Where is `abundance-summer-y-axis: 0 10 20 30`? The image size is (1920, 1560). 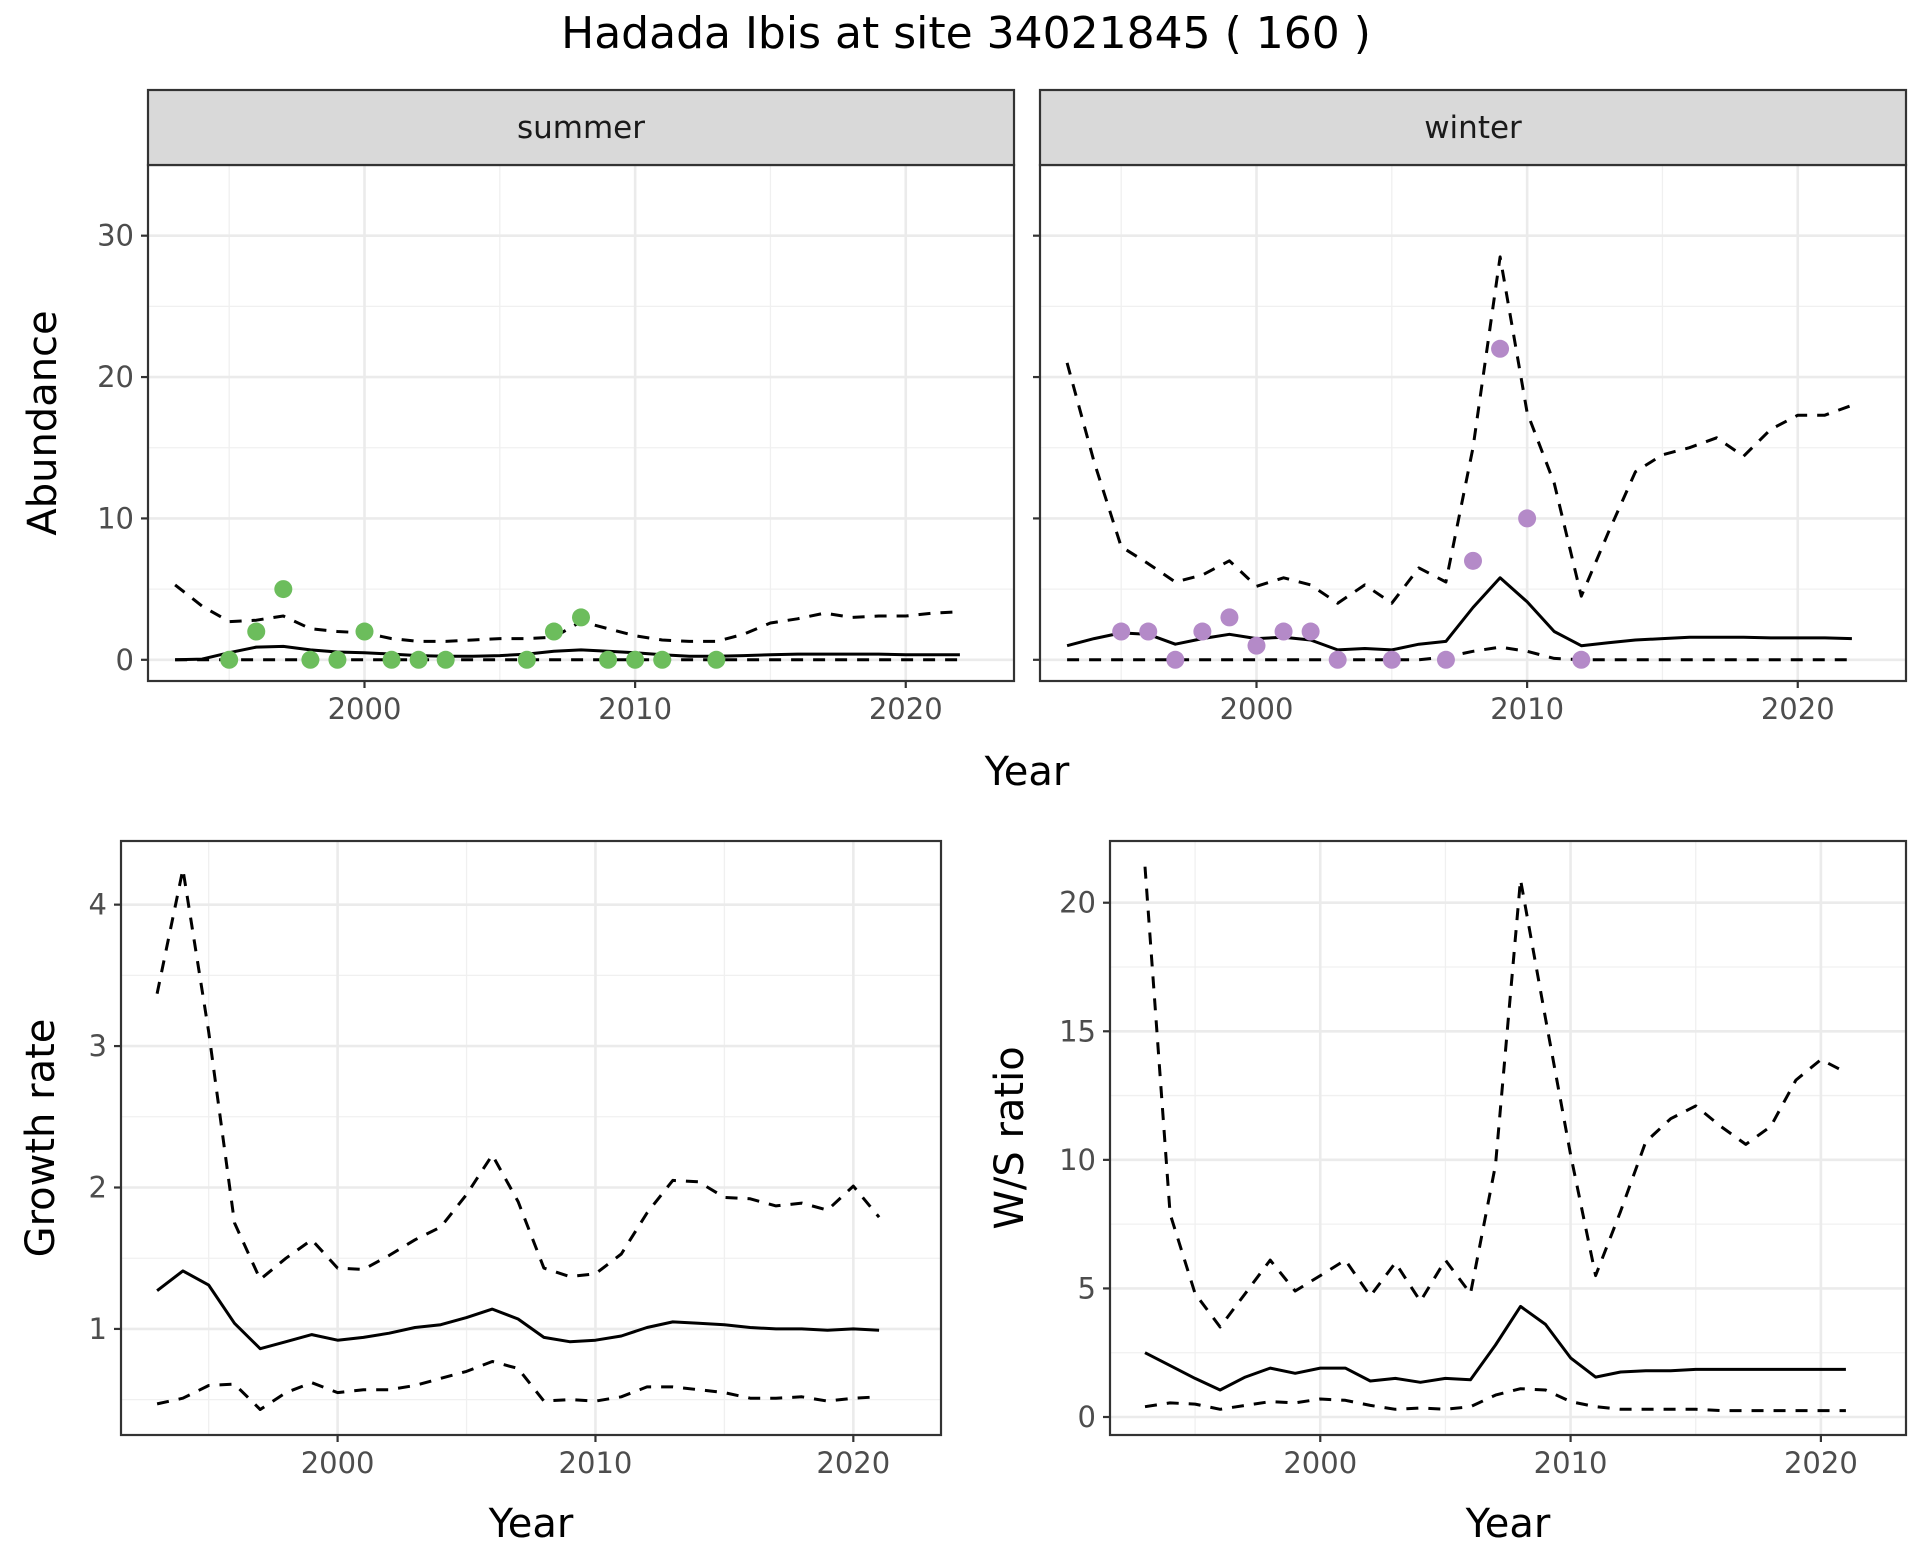 abundance-summer-y-axis: 0 10 20 30 is located at coordinates (122, 448).